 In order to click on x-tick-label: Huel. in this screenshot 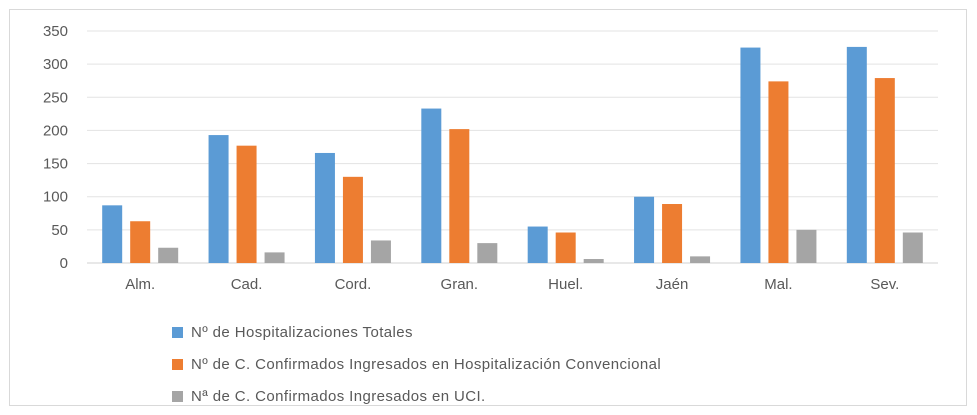, I will do `click(565, 284)`.